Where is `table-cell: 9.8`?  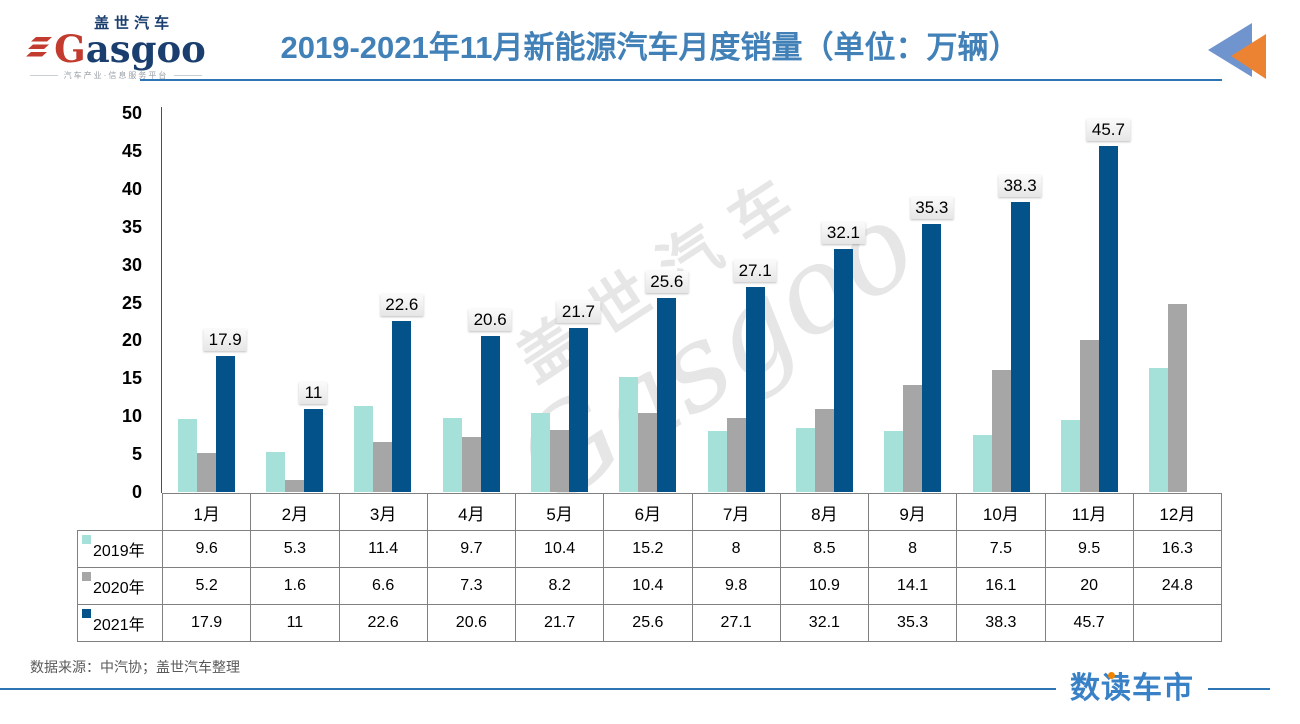
table-cell: 9.8 is located at coordinates (736, 586).